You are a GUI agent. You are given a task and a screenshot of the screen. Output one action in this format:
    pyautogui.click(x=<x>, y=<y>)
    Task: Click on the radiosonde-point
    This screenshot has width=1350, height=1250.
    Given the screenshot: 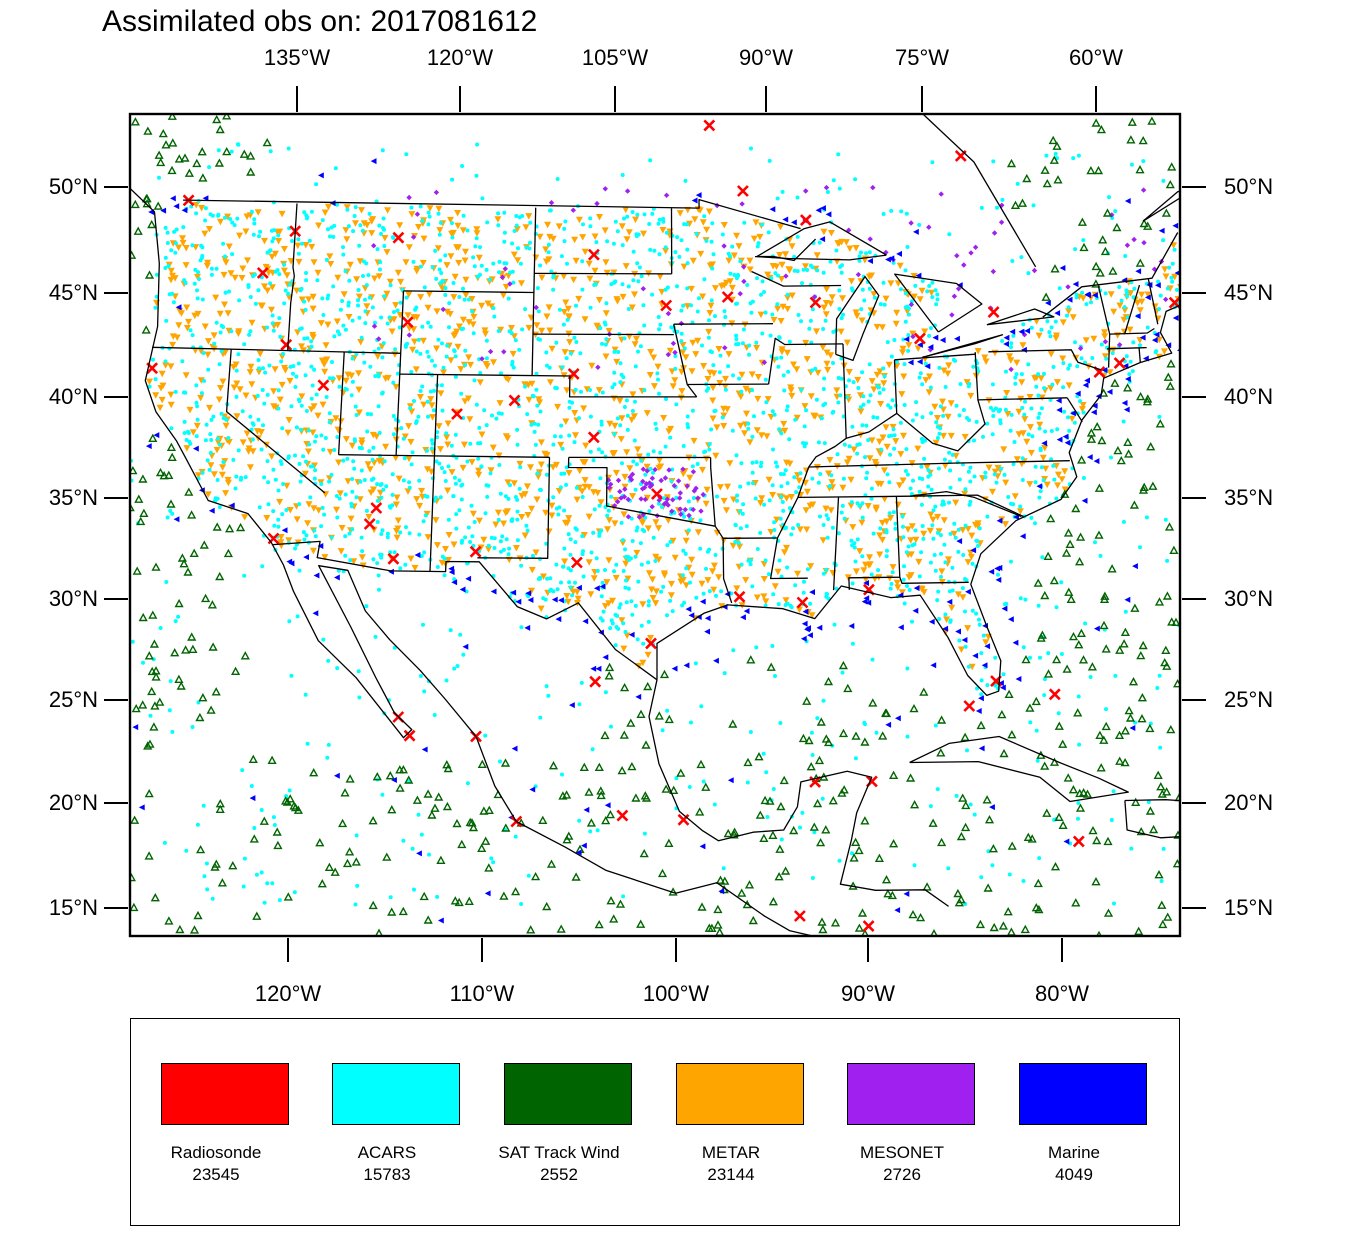 What is the action you would take?
    pyautogui.click(x=651, y=643)
    